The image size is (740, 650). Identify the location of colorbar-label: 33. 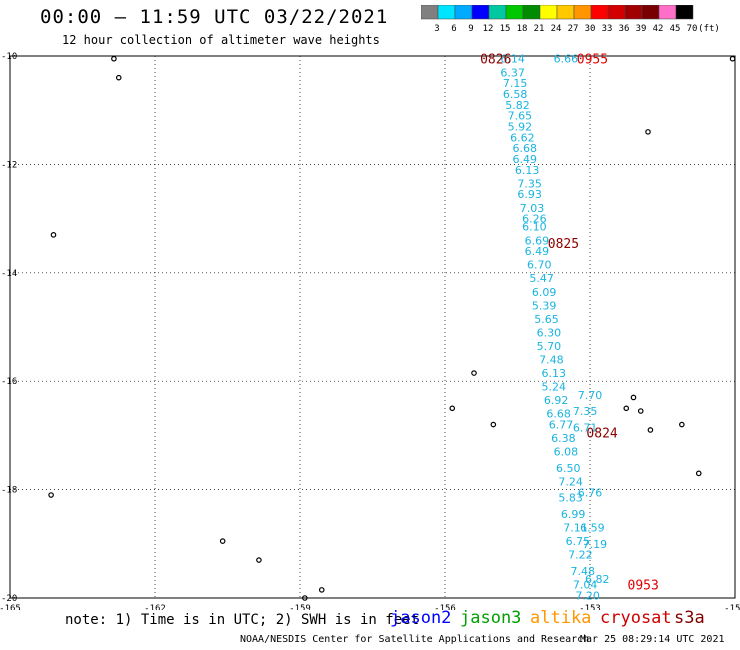
(607, 29).